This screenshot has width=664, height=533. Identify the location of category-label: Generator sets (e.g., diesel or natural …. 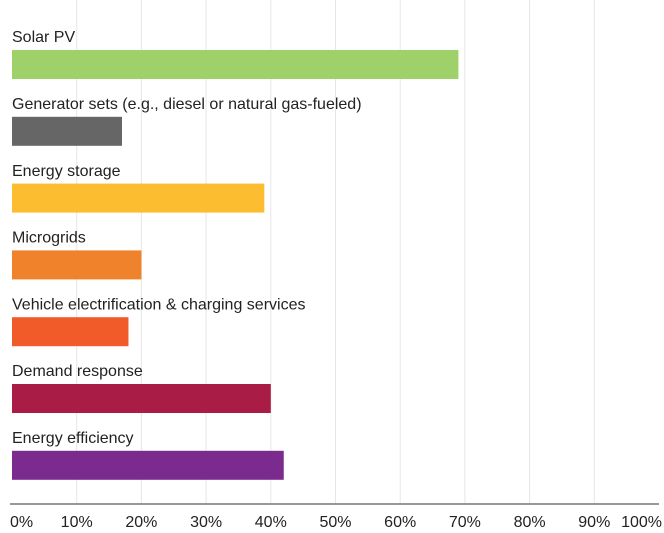
(187, 104).